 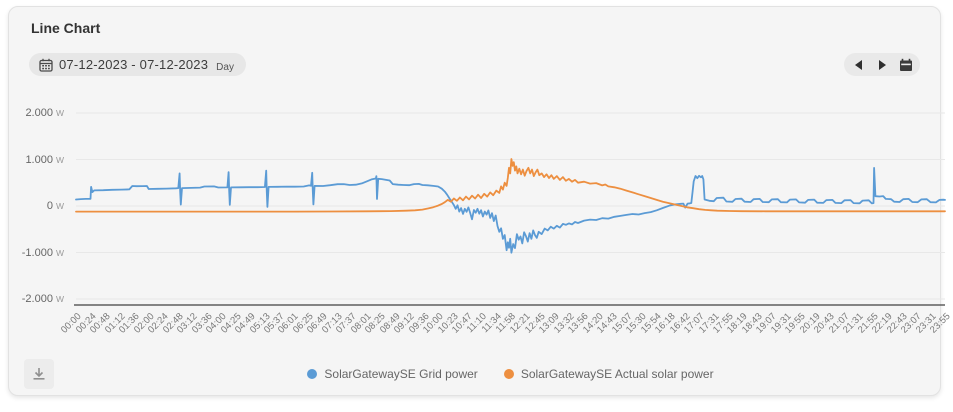 I want to click on next-period-button, so click(x=882, y=65).